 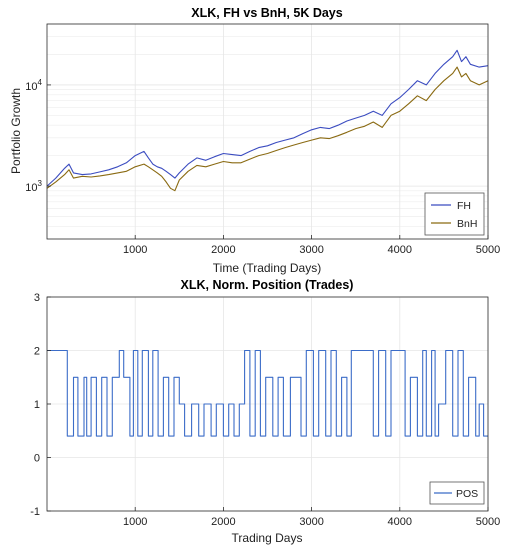 I want to click on top-legend: FH BnH, so click(x=454, y=214).